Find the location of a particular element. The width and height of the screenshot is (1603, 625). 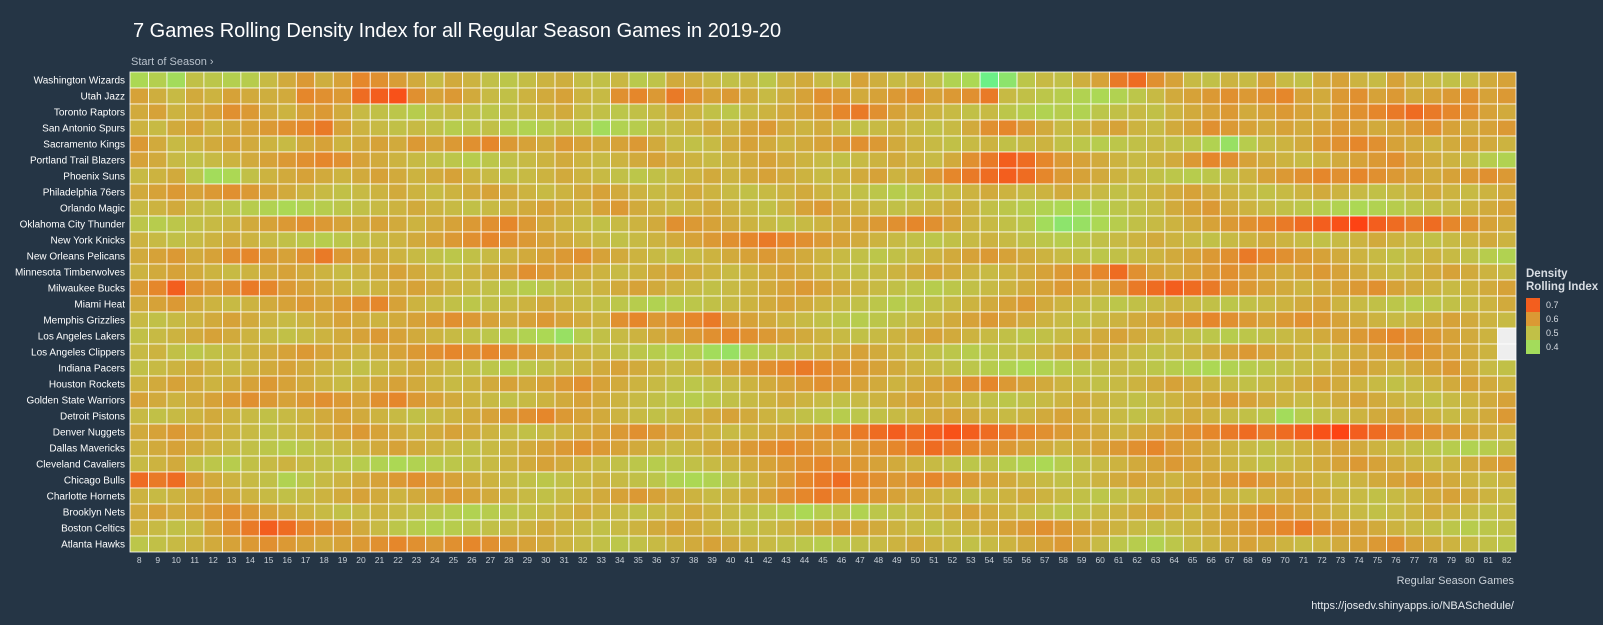

x-tick-label: 18 is located at coordinates (324, 560).